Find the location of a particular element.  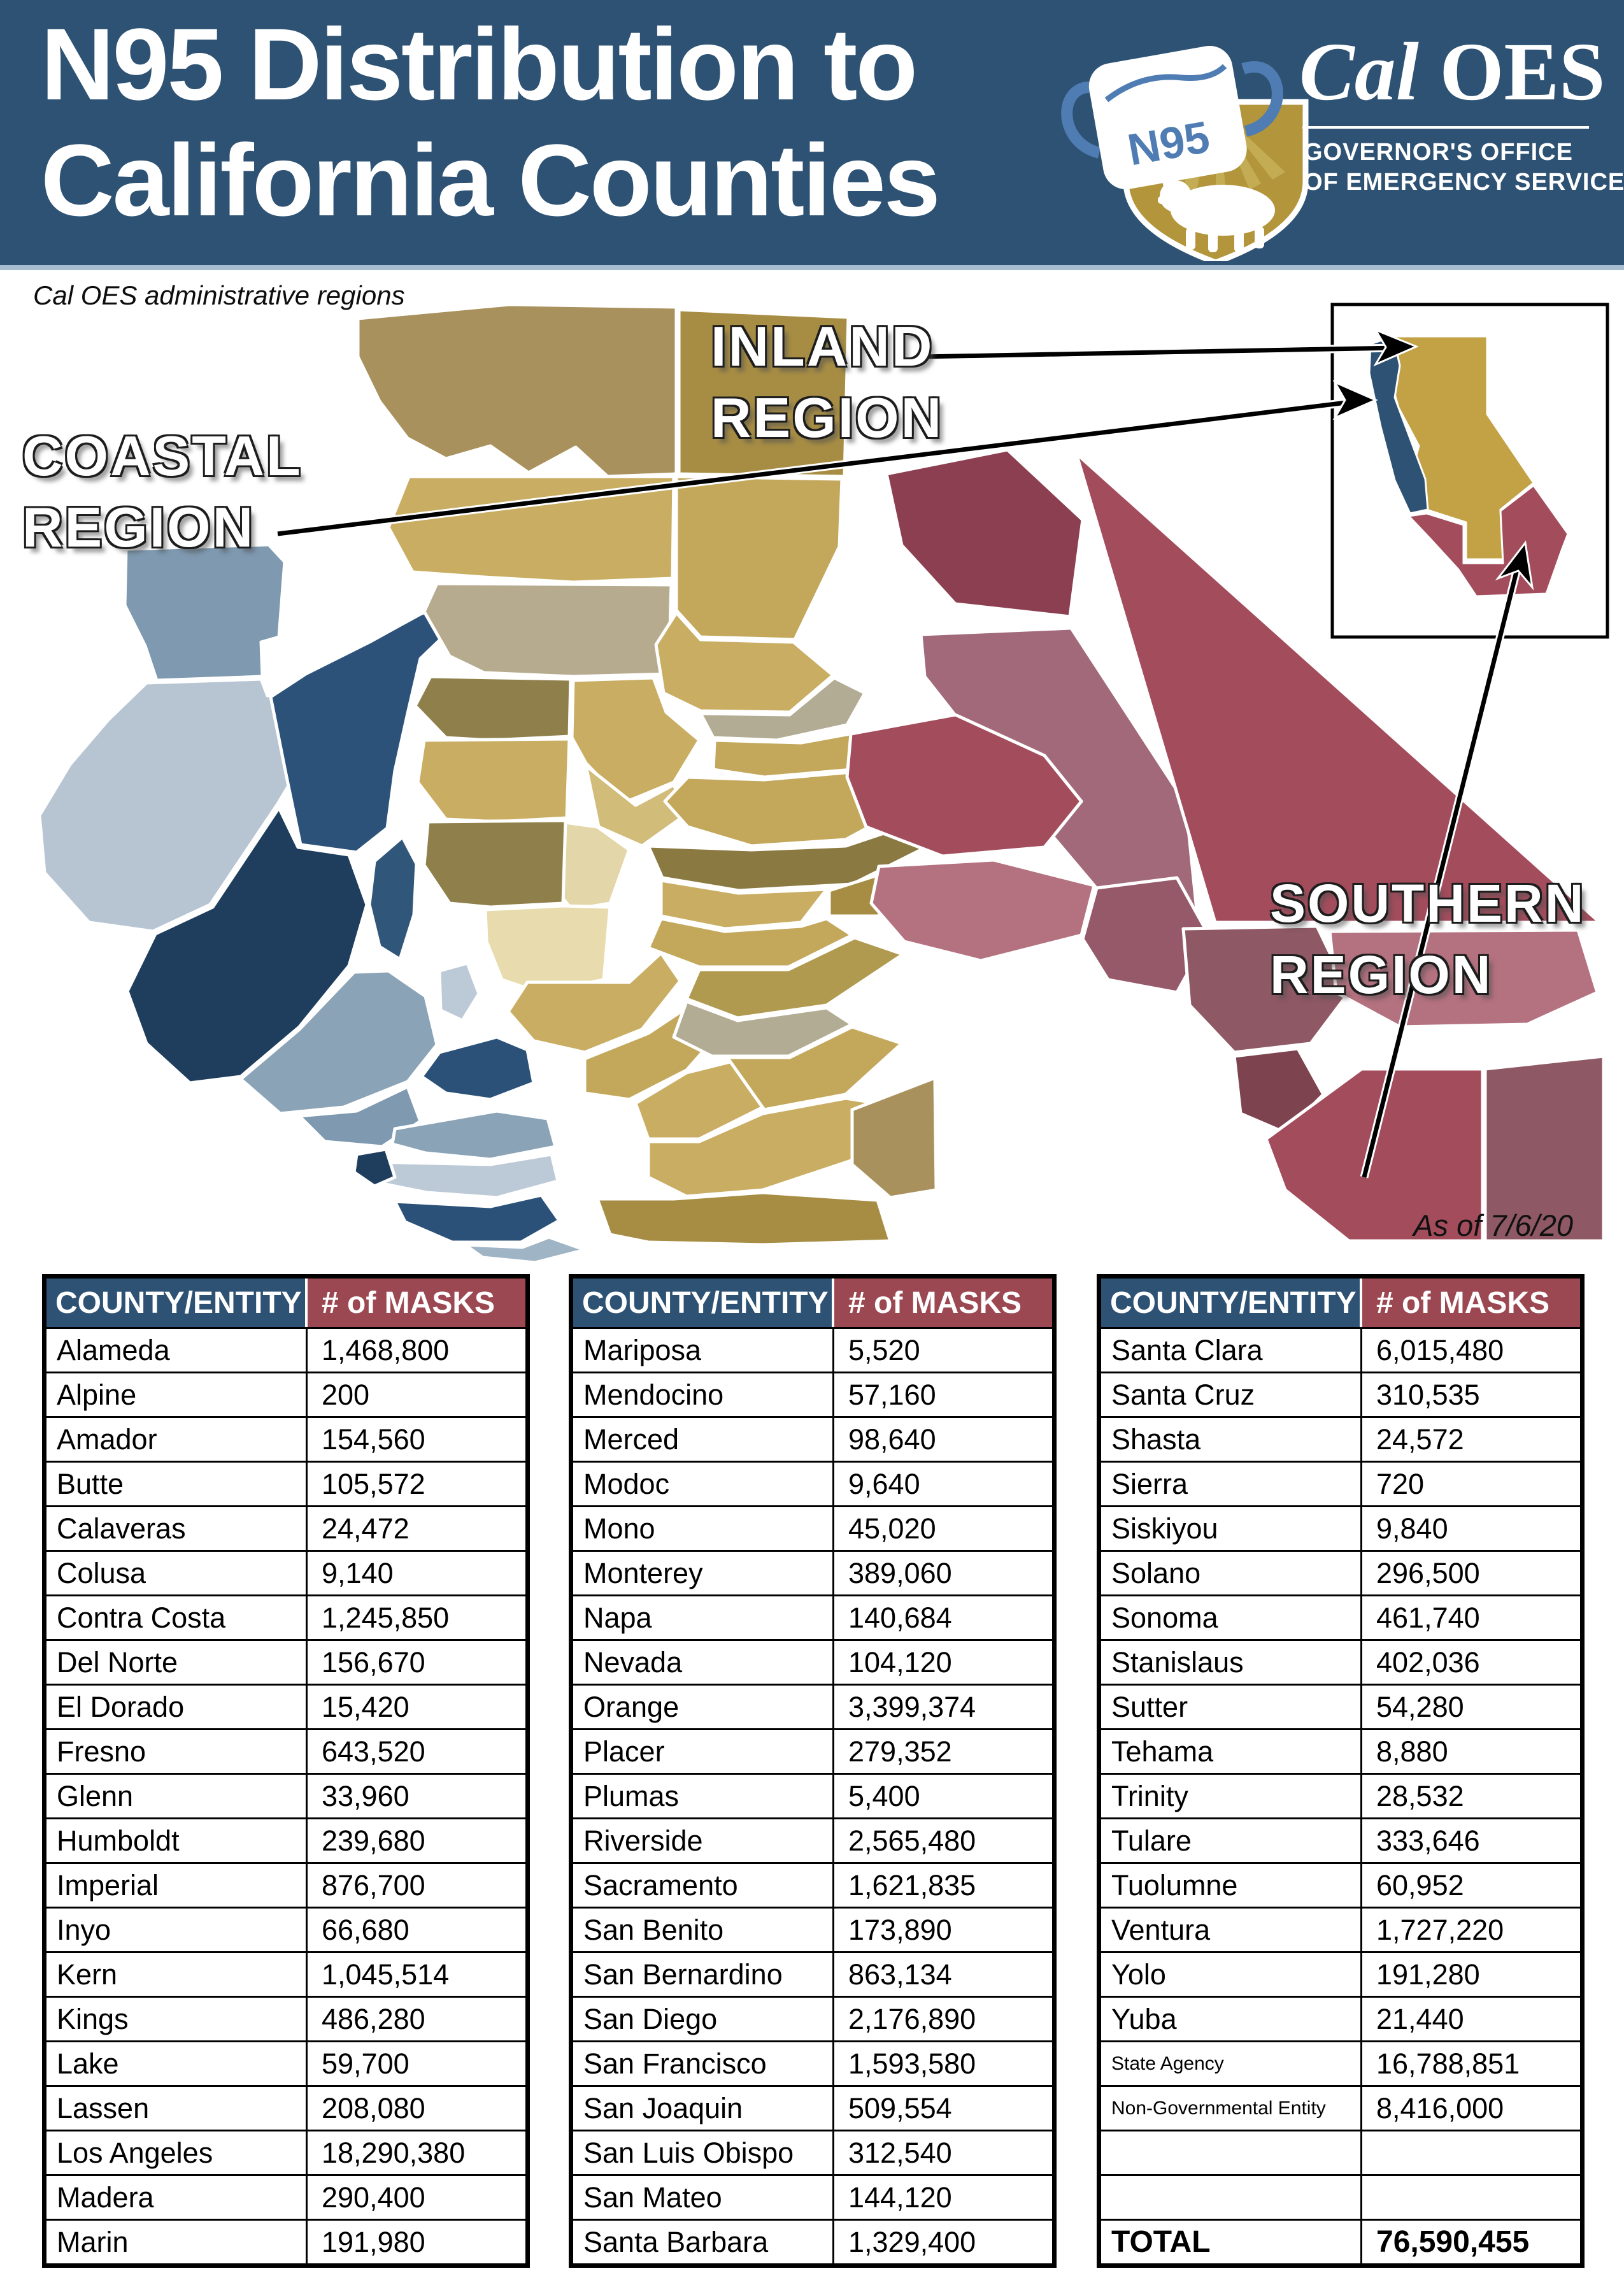

masks-cell: 156,670 is located at coordinates (373, 1662).